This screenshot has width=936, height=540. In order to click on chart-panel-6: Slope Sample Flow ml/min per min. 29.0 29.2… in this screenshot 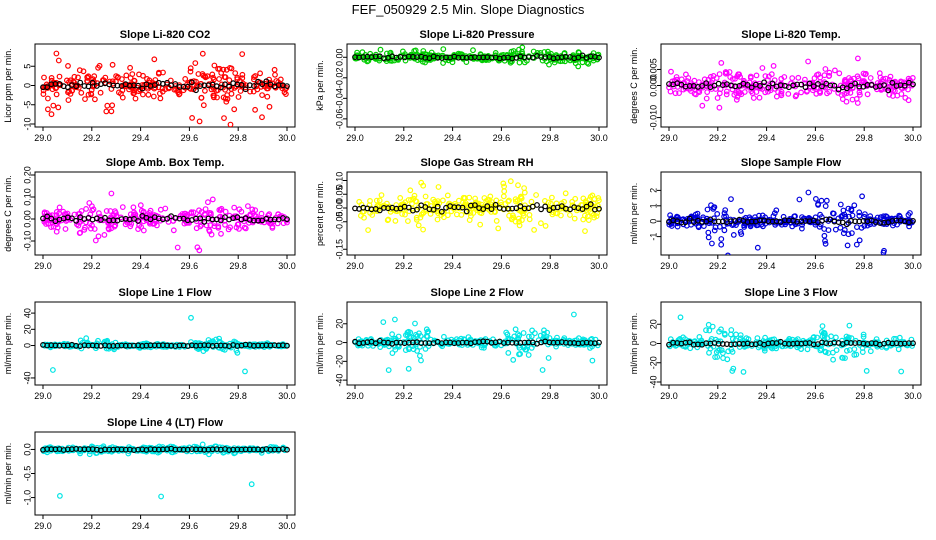, I will do `click(775, 214)`.